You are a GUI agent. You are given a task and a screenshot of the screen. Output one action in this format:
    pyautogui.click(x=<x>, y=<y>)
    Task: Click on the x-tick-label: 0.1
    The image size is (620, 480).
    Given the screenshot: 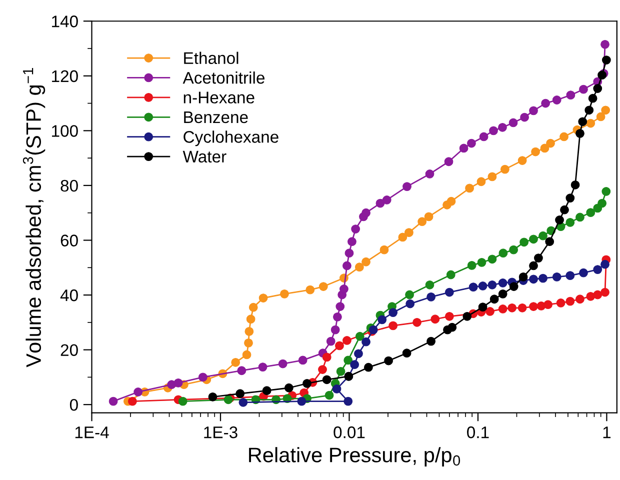 What is the action you would take?
    pyautogui.click(x=478, y=432)
    